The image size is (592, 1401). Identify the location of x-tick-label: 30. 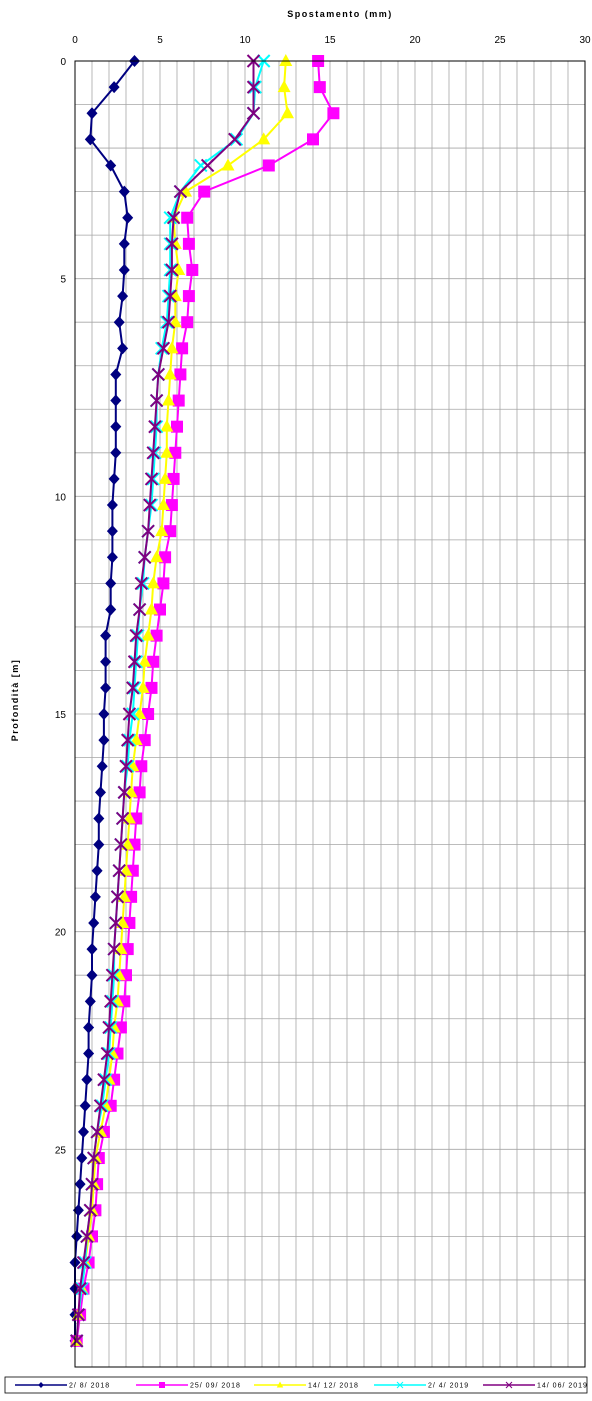
(585, 40).